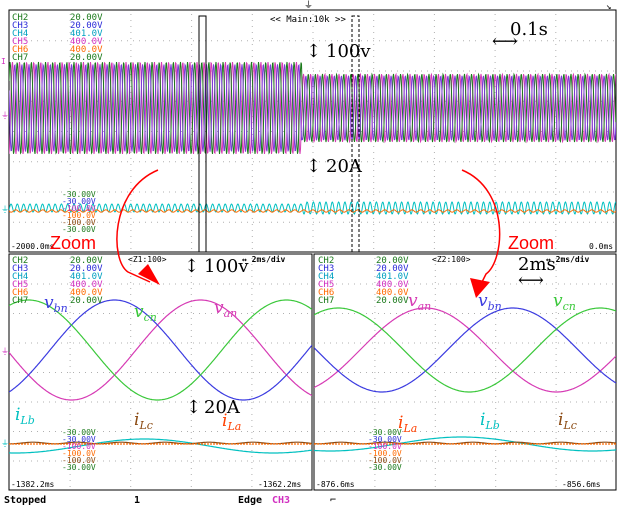 The height and width of the screenshot is (512, 617). Describe the element at coordinates (608, 7) in the screenshot. I see `corner-arrow-icon: ↘` at that location.